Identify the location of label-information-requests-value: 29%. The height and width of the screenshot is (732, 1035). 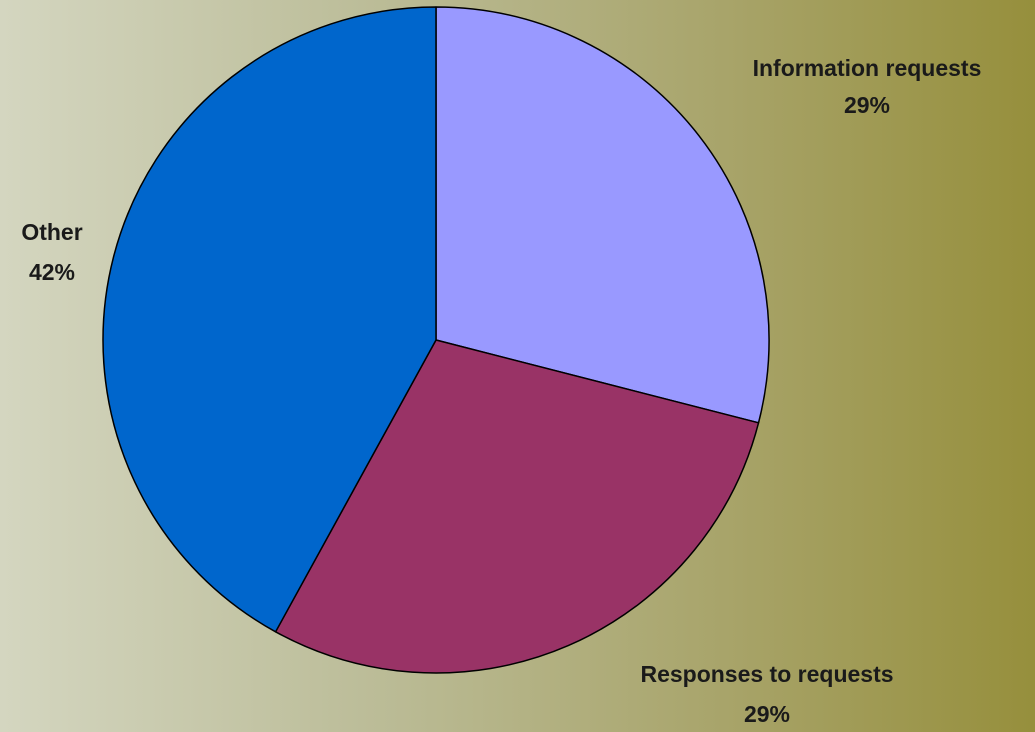
(867, 105).